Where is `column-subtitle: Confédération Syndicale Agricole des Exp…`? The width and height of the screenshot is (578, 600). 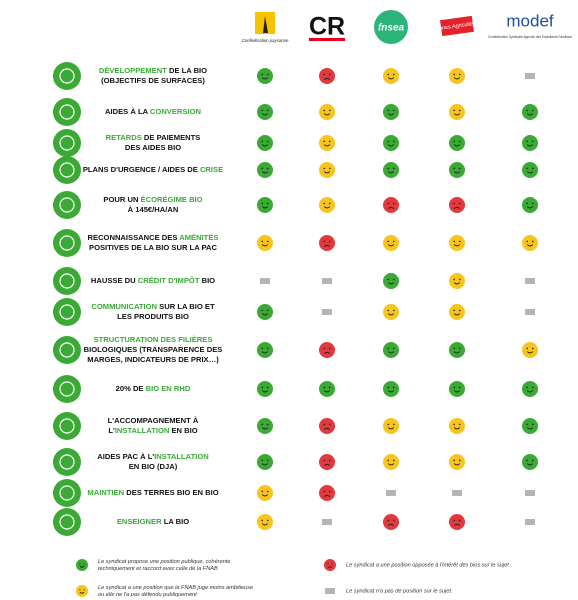
column-subtitle: Confédération Syndicale Agricole des Exp… is located at coordinates (530, 37).